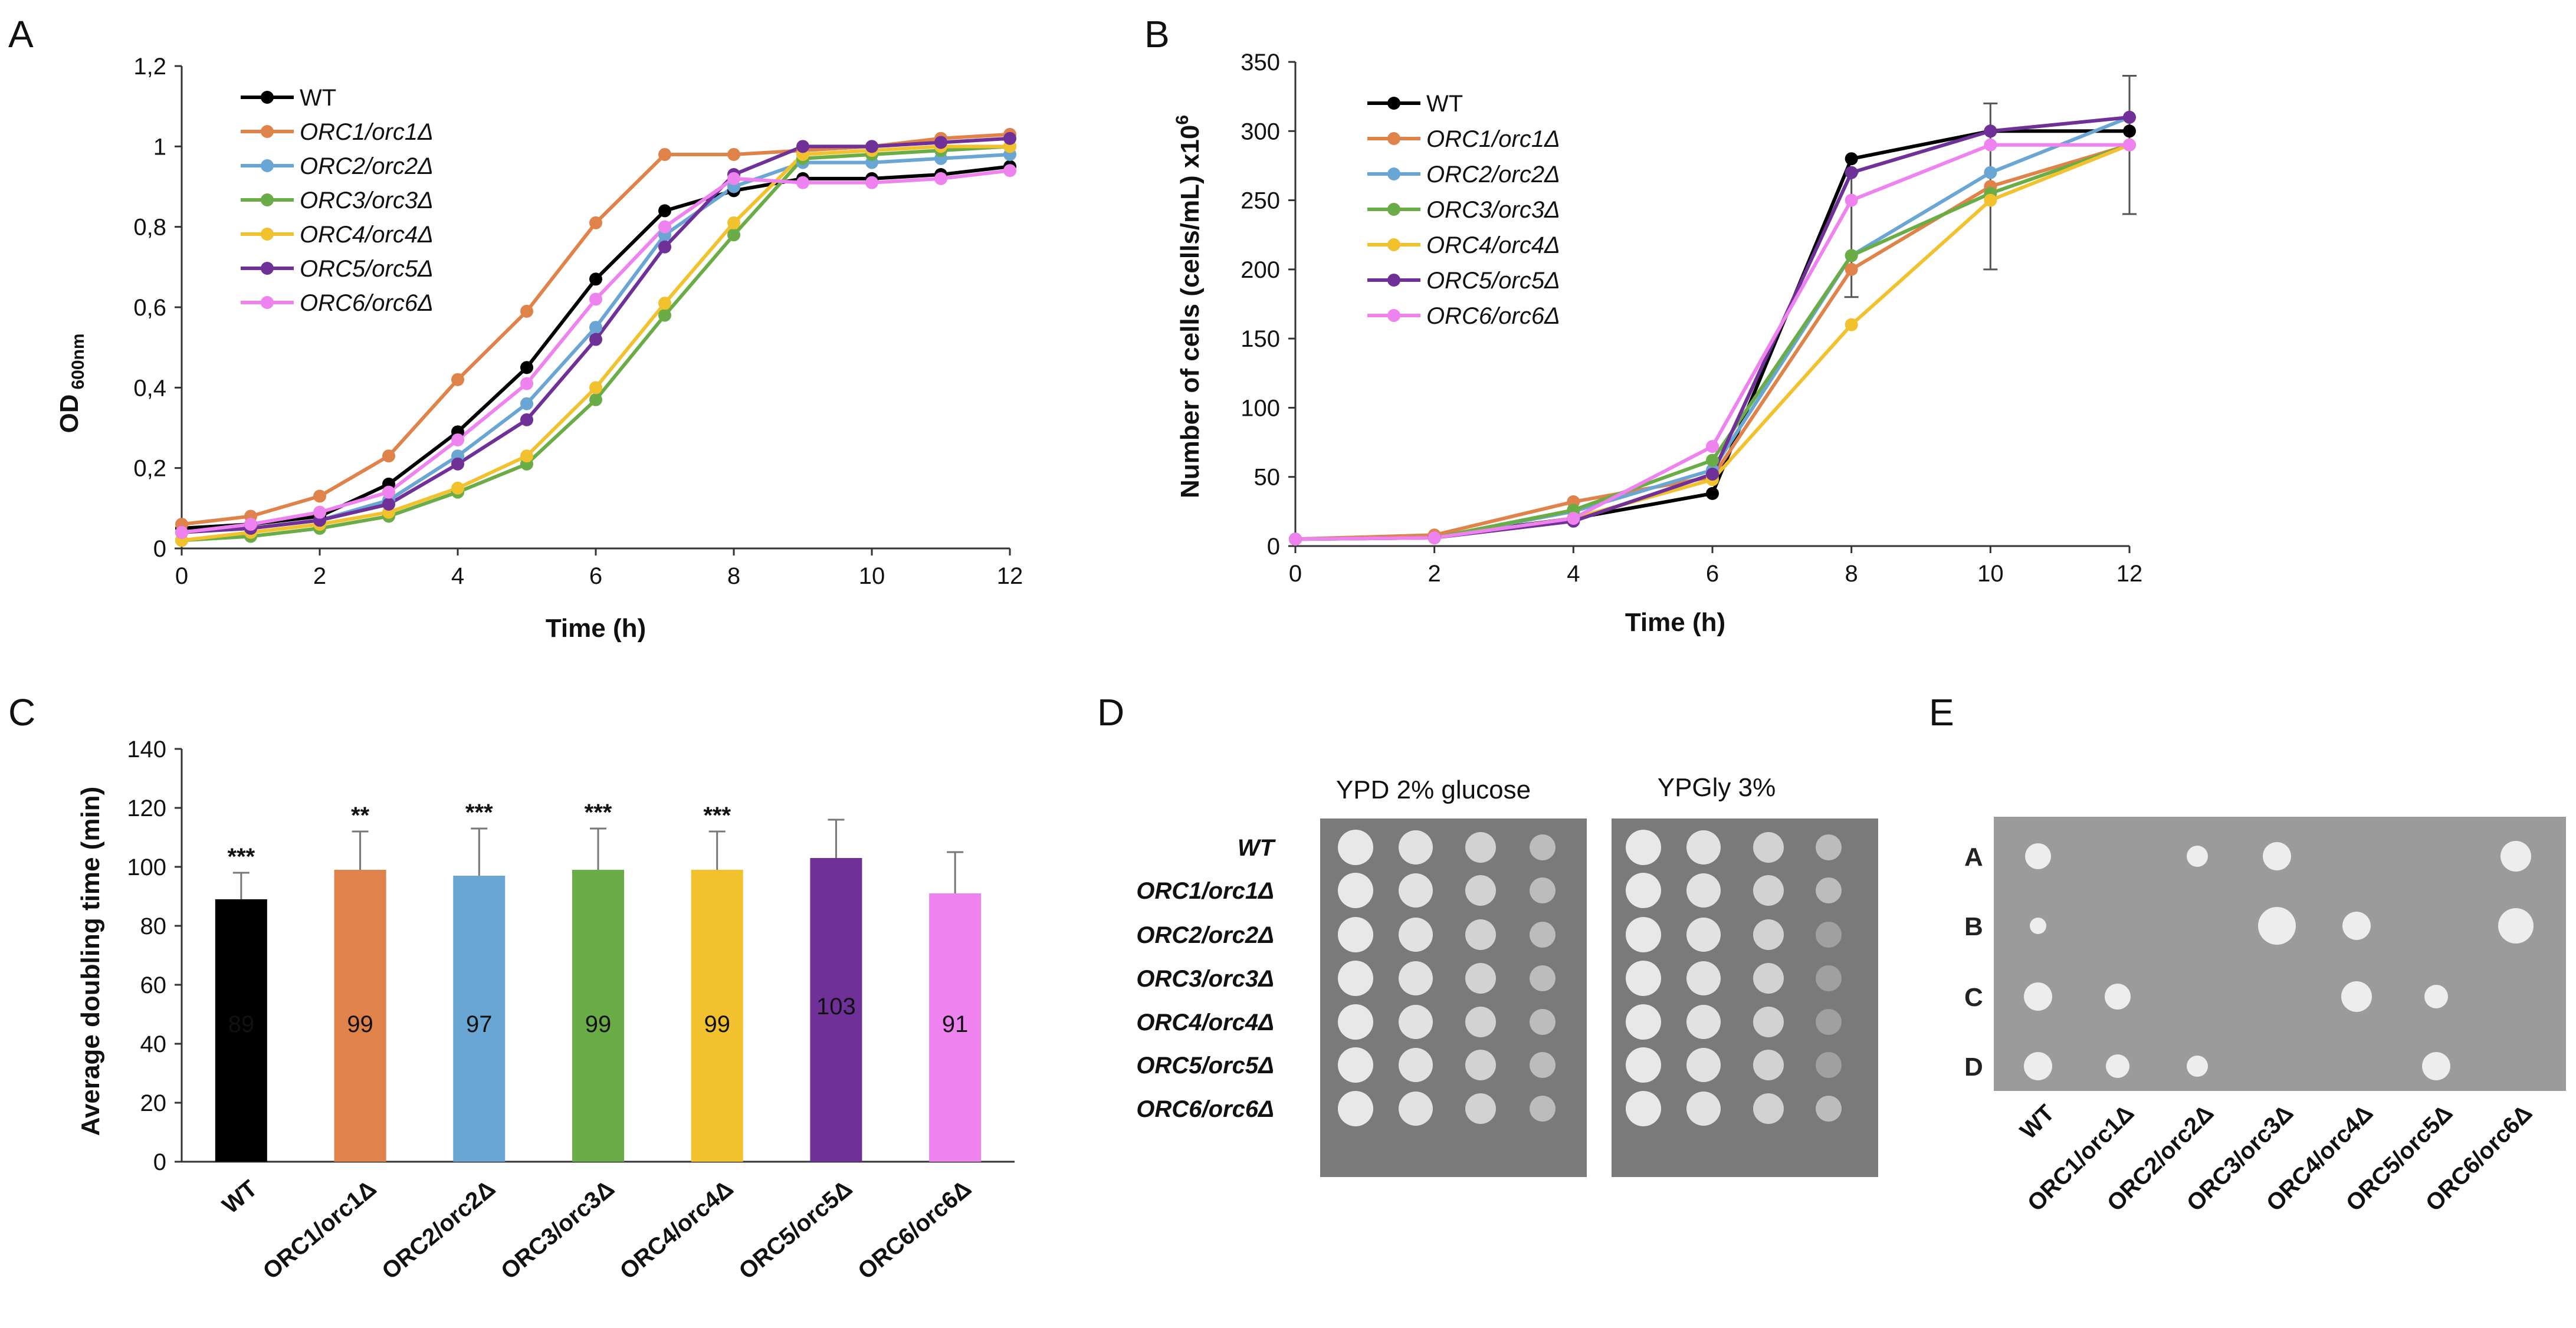  Describe the element at coordinates (598, 813) in the screenshot. I see `significance-orc3-orc3: ***` at that location.